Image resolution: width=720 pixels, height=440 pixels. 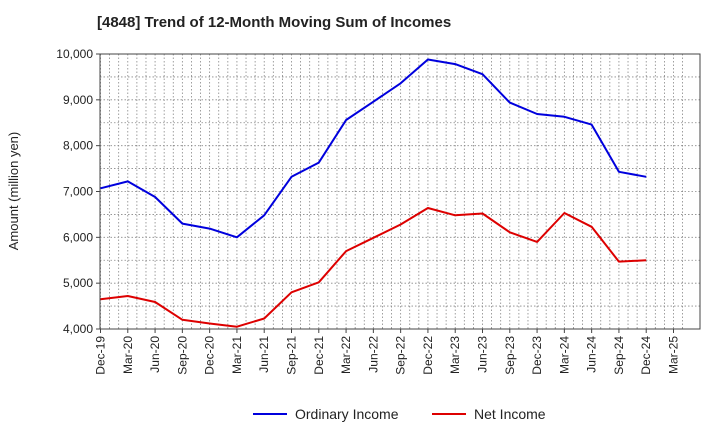 What do you see at coordinates (101, 355) in the screenshot?
I see `x-tick-label: Dec-19` at bounding box center [101, 355].